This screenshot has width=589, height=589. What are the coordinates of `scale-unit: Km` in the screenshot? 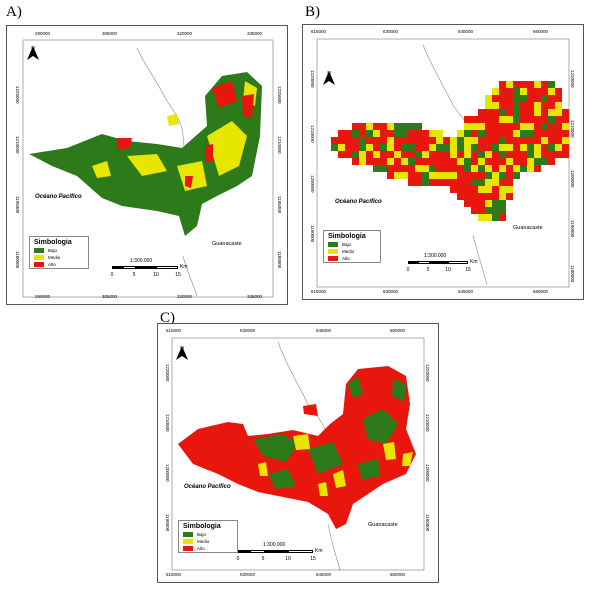 It's located at (319, 551).